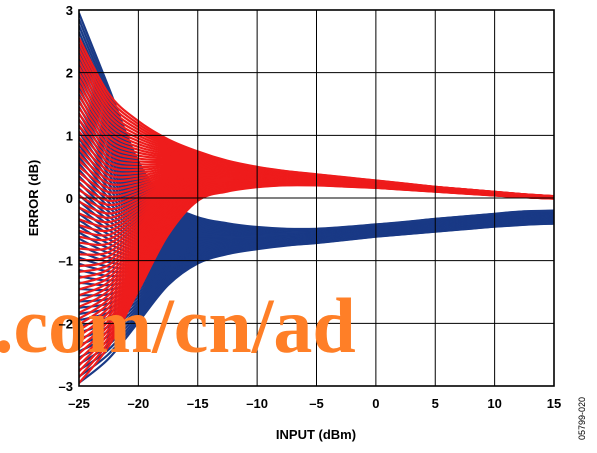 The height and width of the screenshot is (453, 597). Describe the element at coordinates (139, 403) in the screenshot. I see `x-tick-label: –20` at that location.